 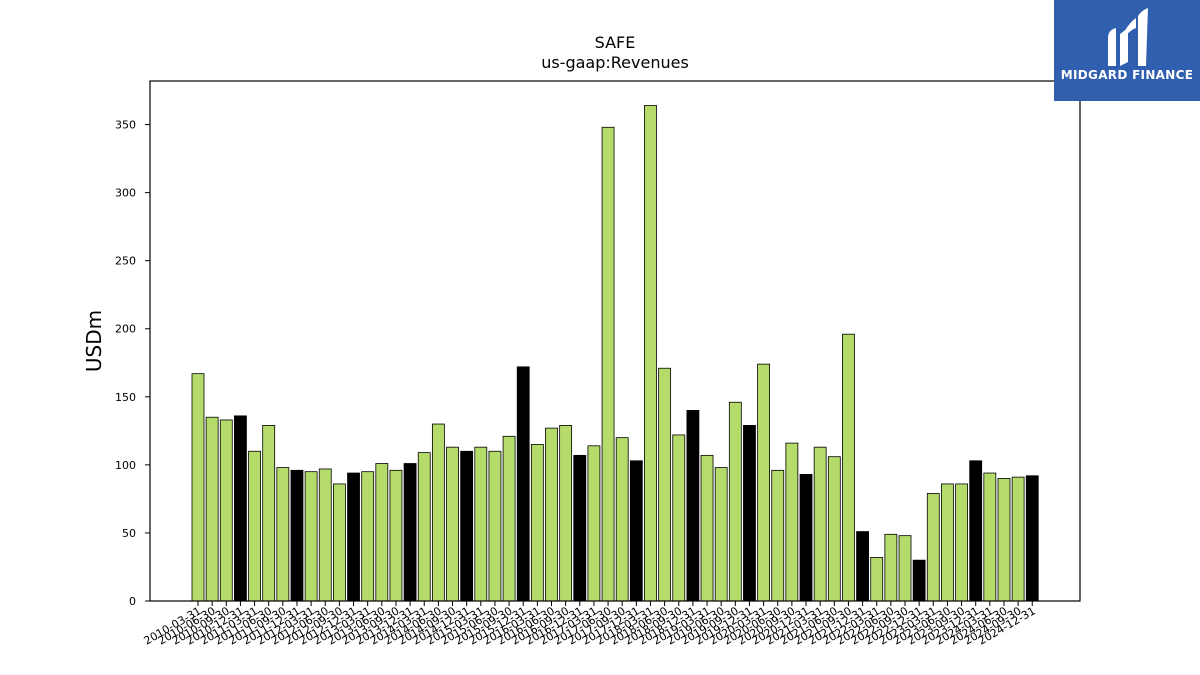 I want to click on y-tick-label: 150, so click(x=125, y=397).